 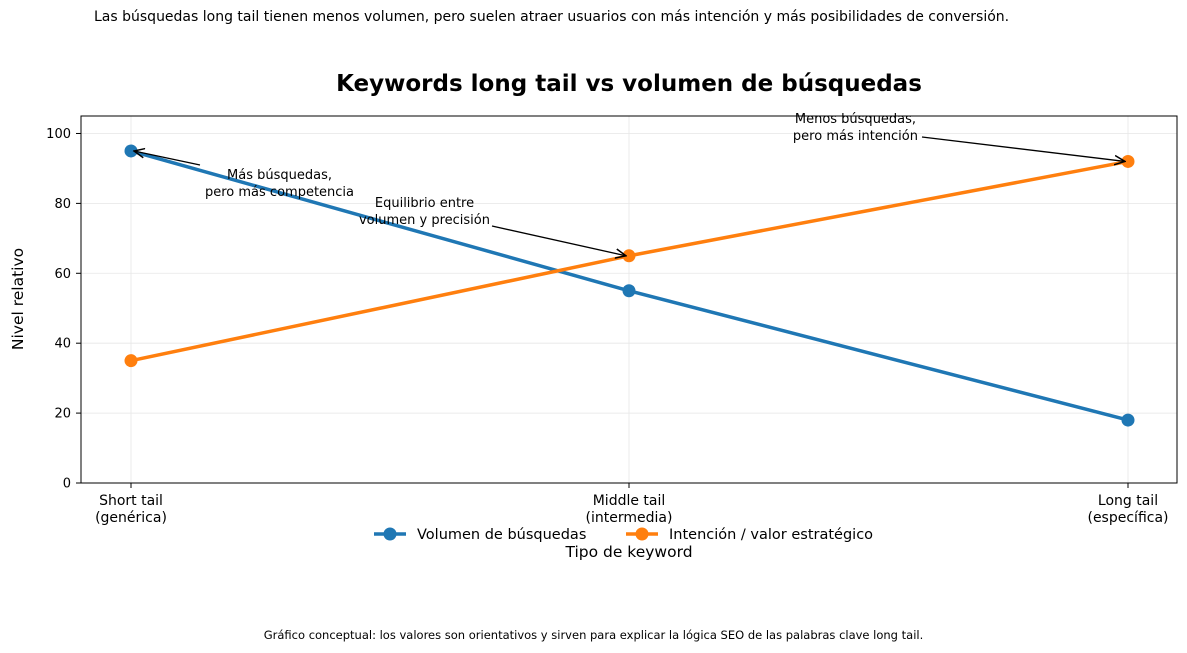 I want to click on legend-label: Volumen de búsquedas, so click(x=501, y=535).